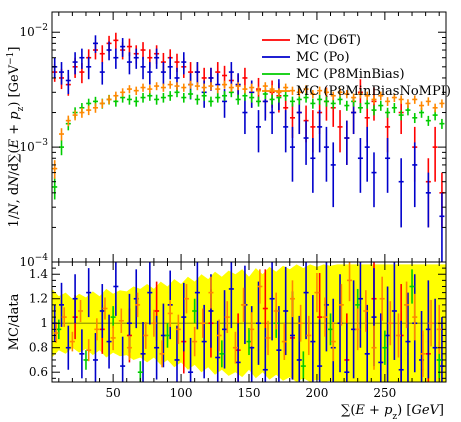 The height and width of the screenshot is (422, 461). Describe the element at coordinates (350, 74) in the screenshot. I see `legend-label: MC (P8MinBias)` at that location.